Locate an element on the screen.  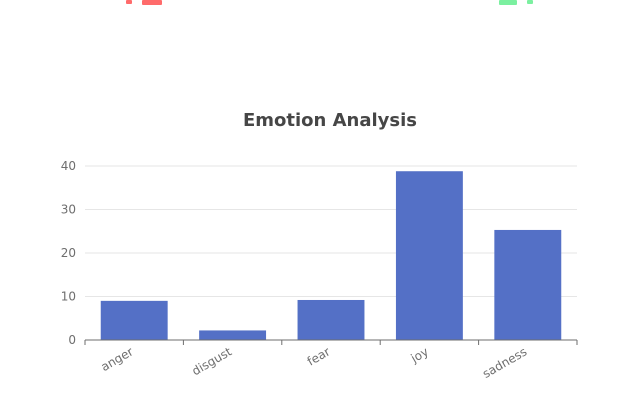
right-glyph-bar is located at coordinates (508, 2).